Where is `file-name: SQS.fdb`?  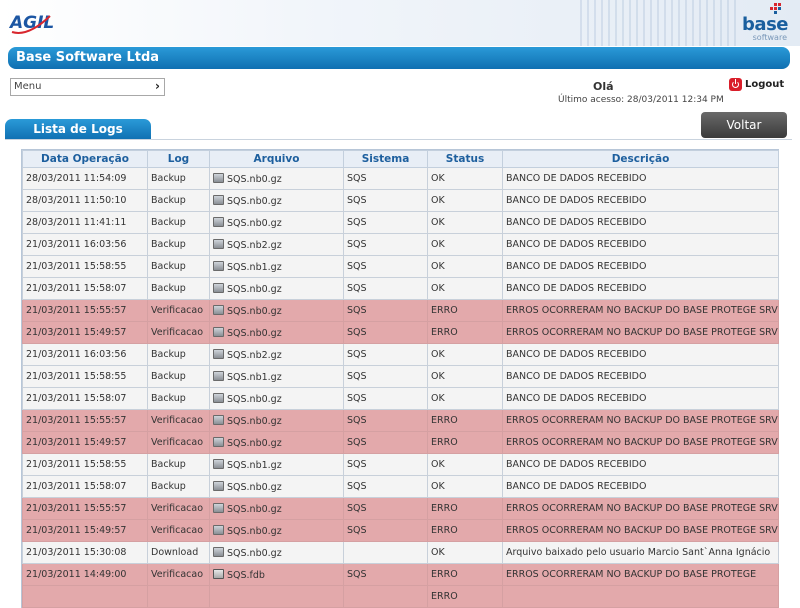
file-name: SQS.fdb is located at coordinates (246, 575).